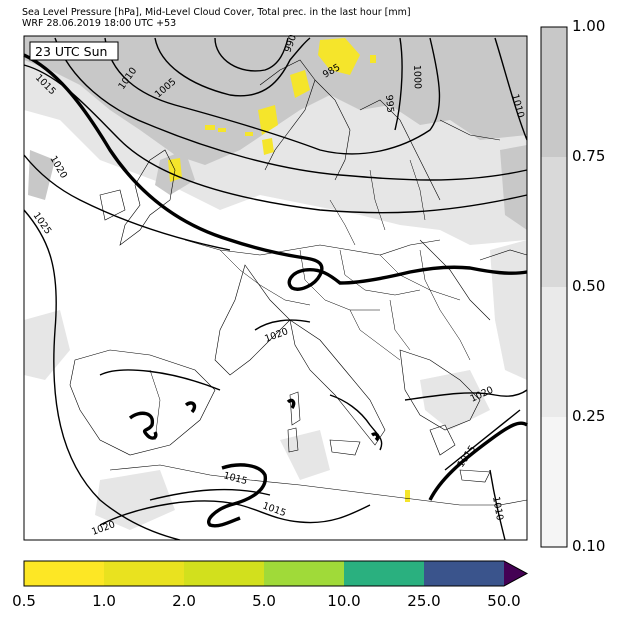 This screenshot has height=621, width=618. I want to click on cloud-colorbar, so click(554, 287).